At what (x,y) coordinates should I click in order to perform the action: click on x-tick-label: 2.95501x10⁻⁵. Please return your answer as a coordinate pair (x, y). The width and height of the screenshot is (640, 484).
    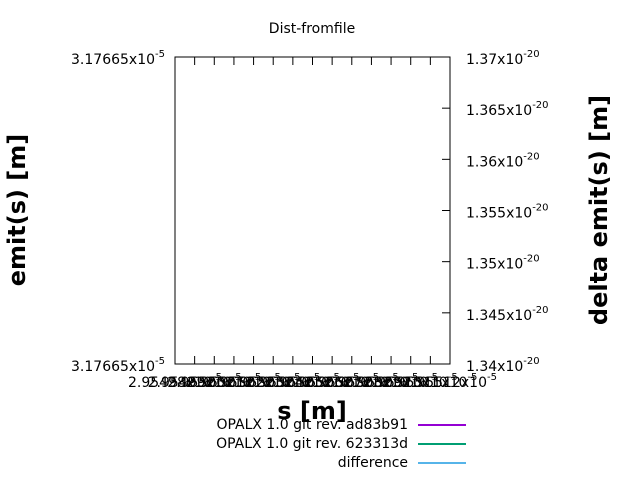
    Looking at the image, I should click on (234, 381).